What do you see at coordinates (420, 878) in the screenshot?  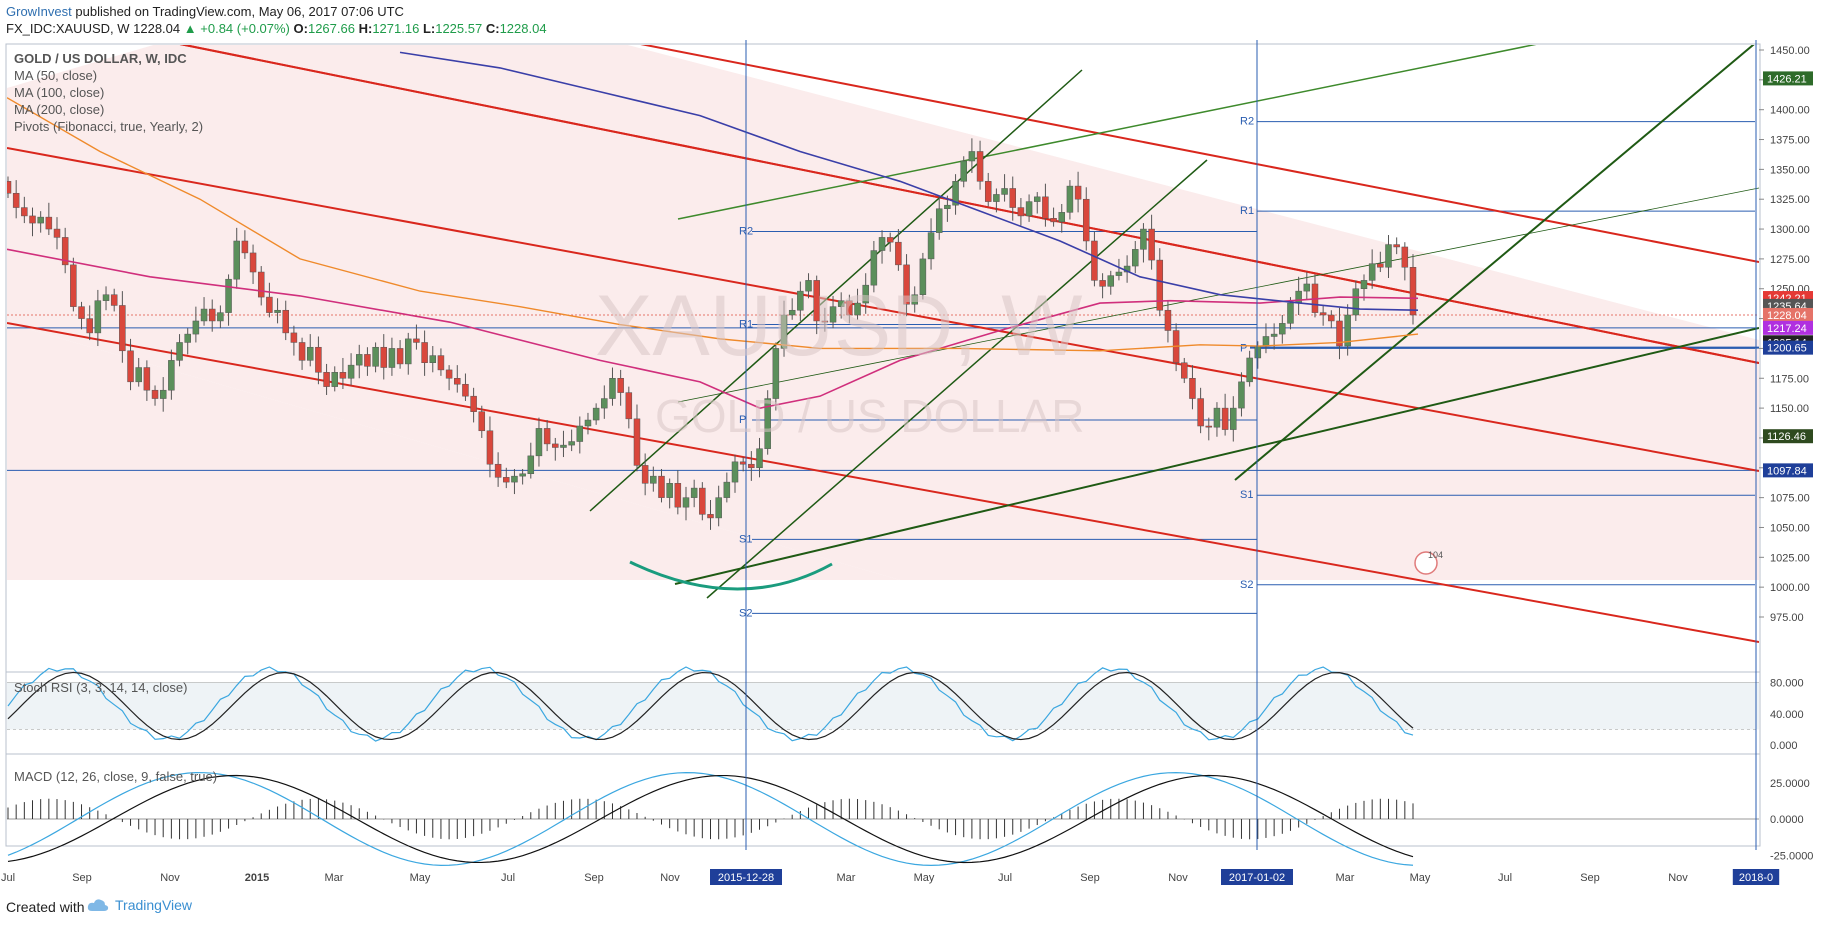 I see `time-label: May` at bounding box center [420, 878].